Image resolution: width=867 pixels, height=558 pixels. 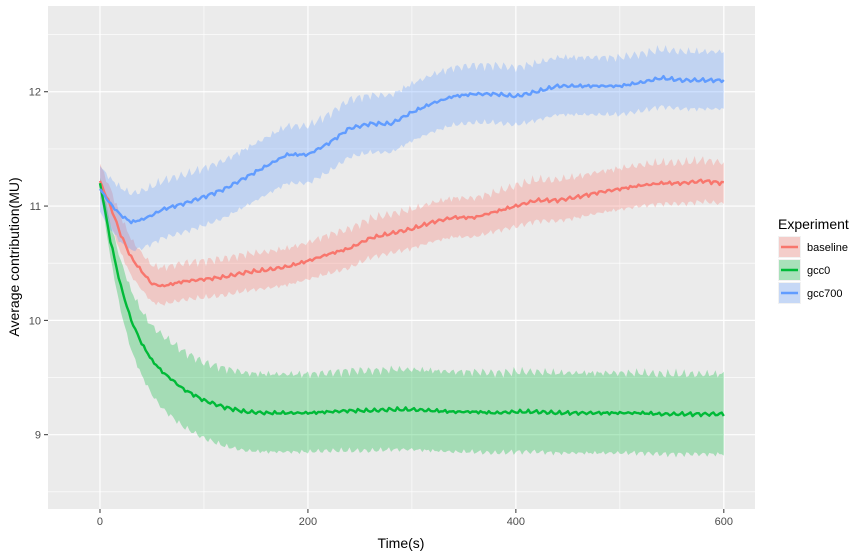 I want to click on y-tick-label: 9, so click(x=38, y=436).